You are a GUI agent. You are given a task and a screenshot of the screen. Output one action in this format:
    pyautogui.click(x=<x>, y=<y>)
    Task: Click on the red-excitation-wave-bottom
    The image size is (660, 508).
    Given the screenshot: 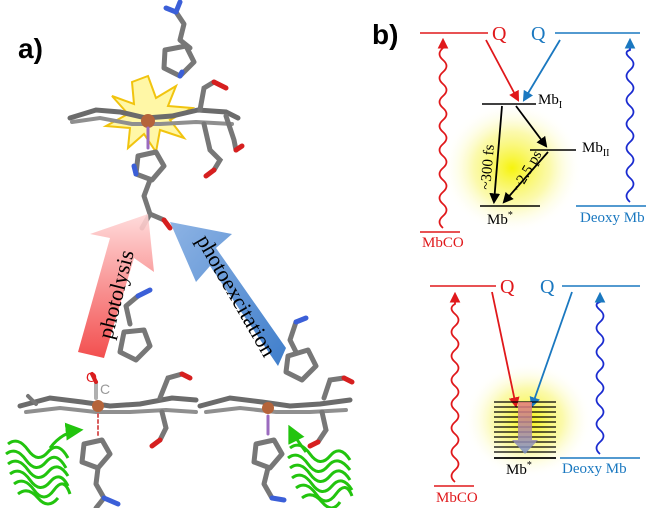 What is the action you would take?
    pyautogui.click(x=455, y=387)
    